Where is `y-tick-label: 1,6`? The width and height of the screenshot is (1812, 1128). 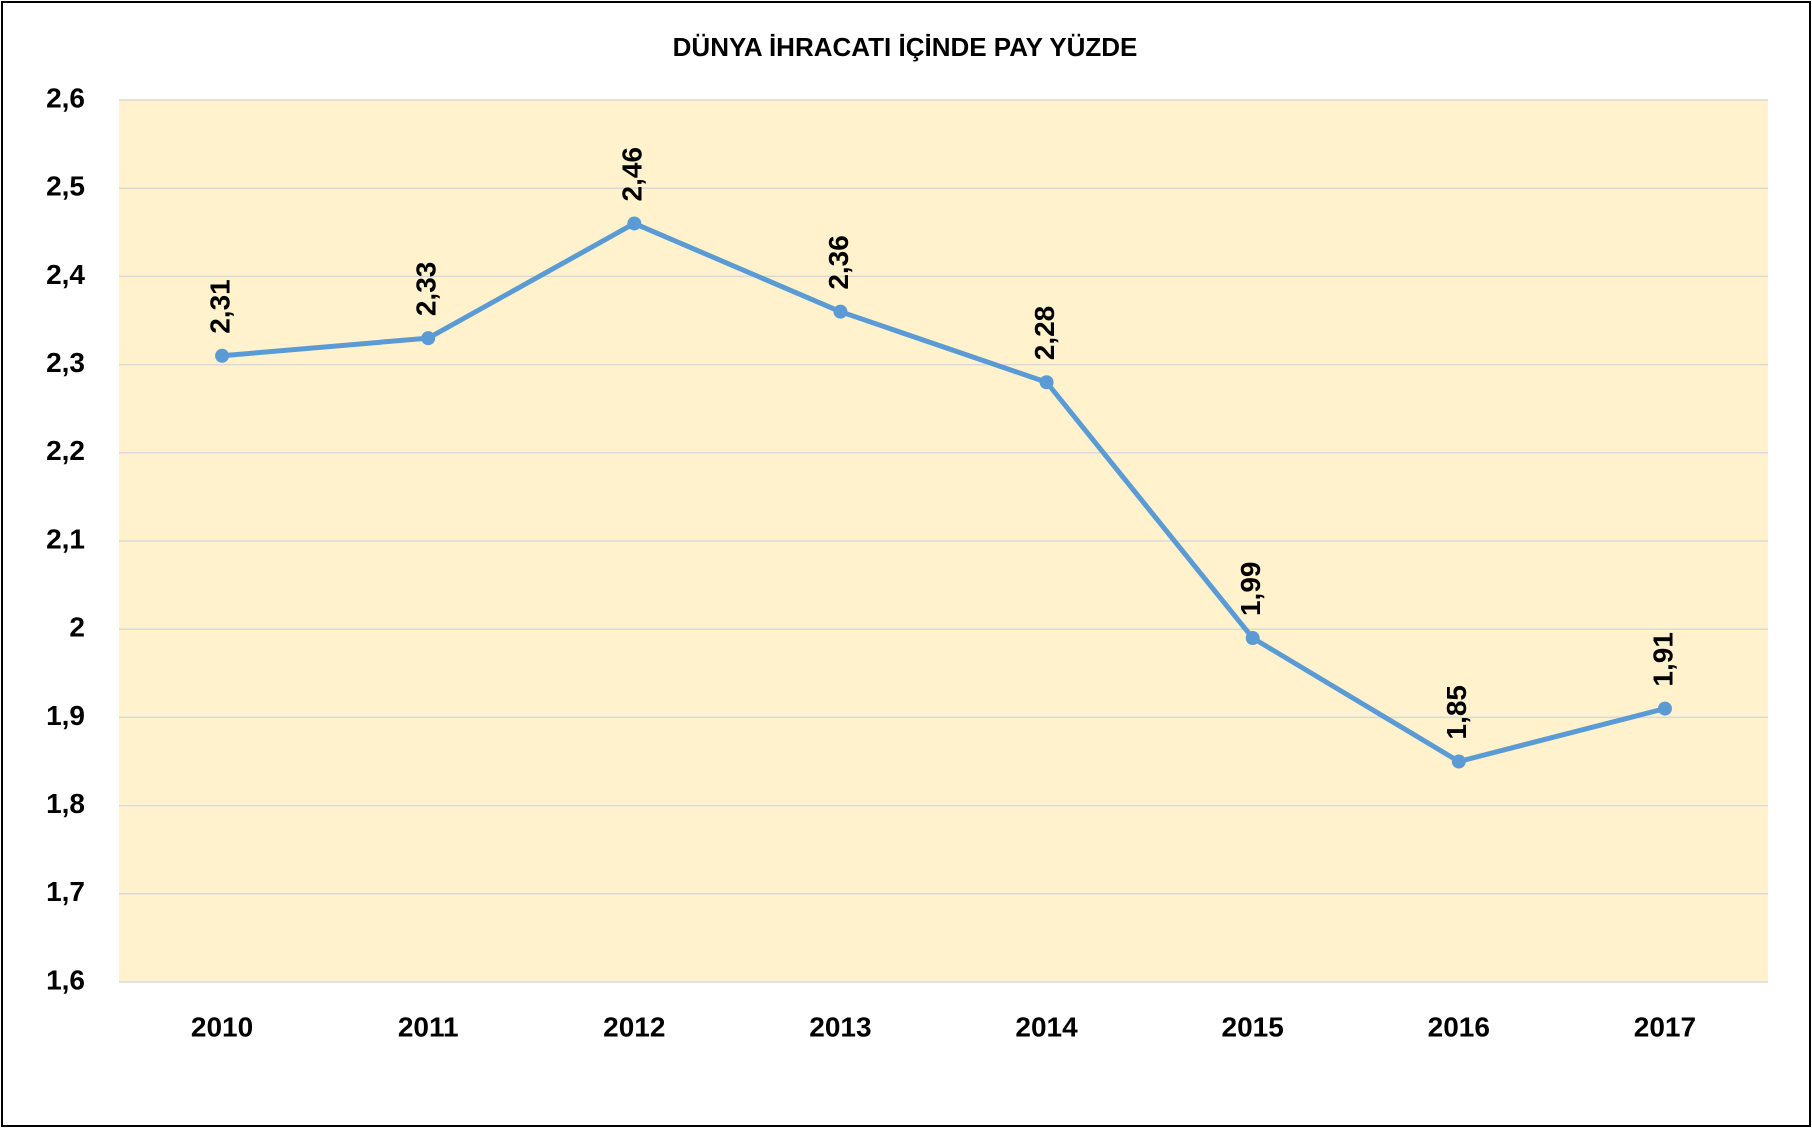 y-tick-label: 1,6 is located at coordinates (65, 979).